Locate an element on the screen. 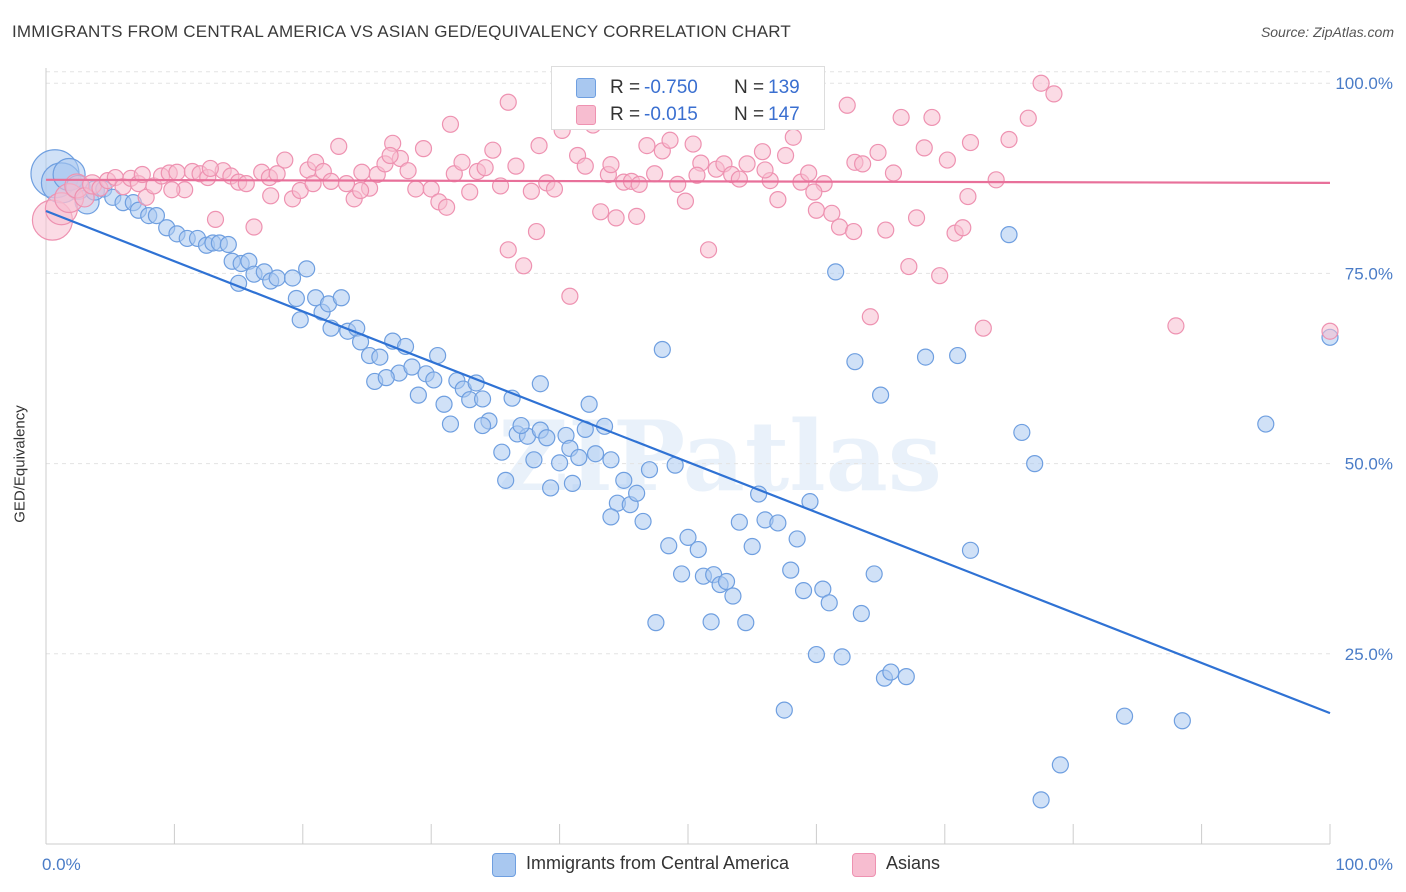  source-label: Source: ZipAtlas.com is located at coordinates (1327, 32).